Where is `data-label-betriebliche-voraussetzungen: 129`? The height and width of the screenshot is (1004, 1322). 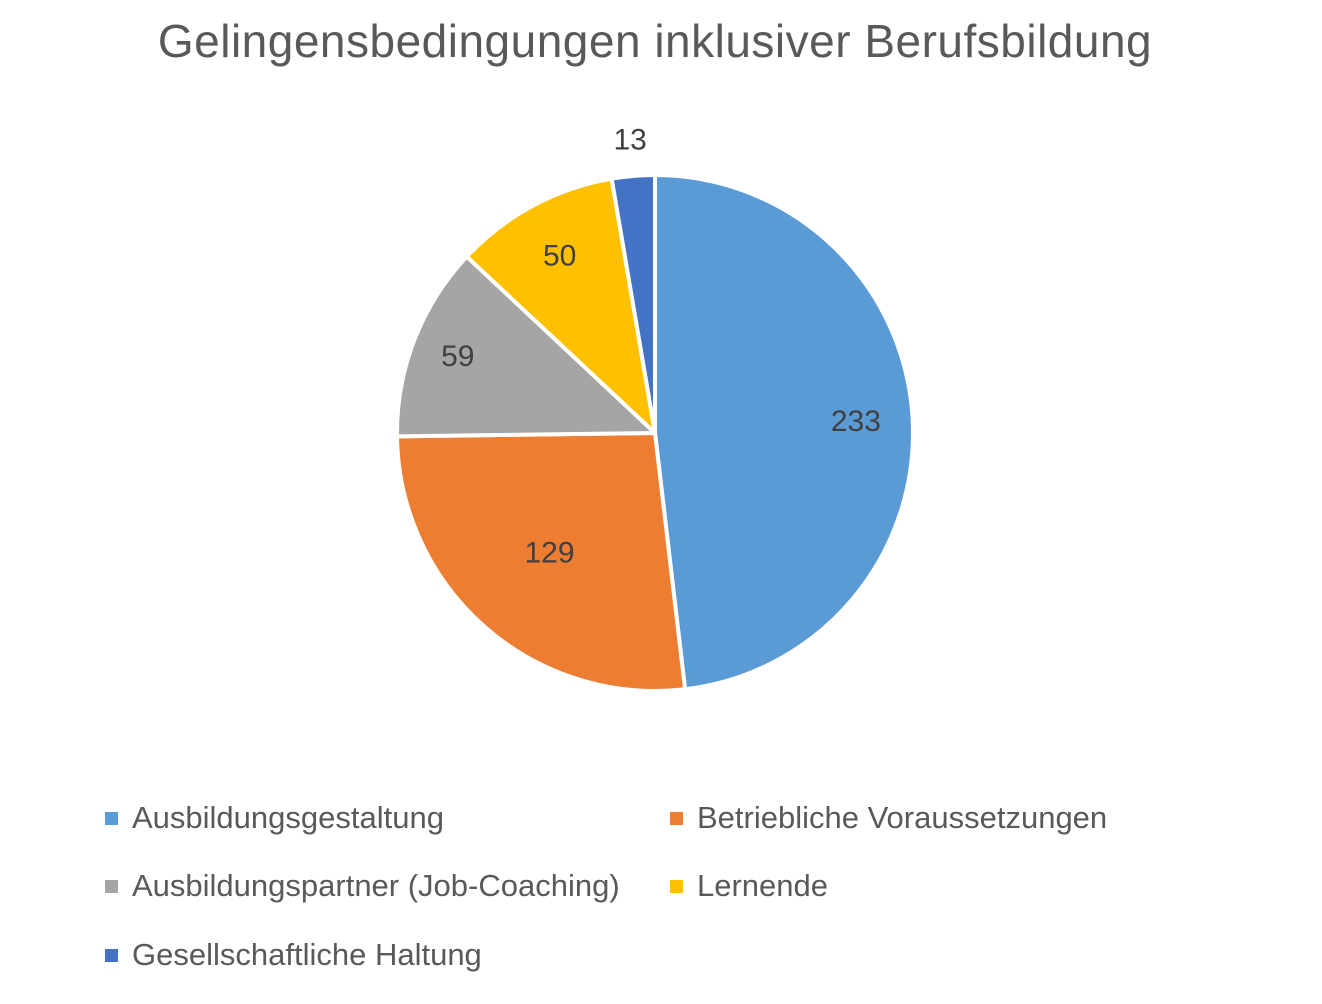
data-label-betriebliche-voraussetzungen: 129 is located at coordinates (549, 553).